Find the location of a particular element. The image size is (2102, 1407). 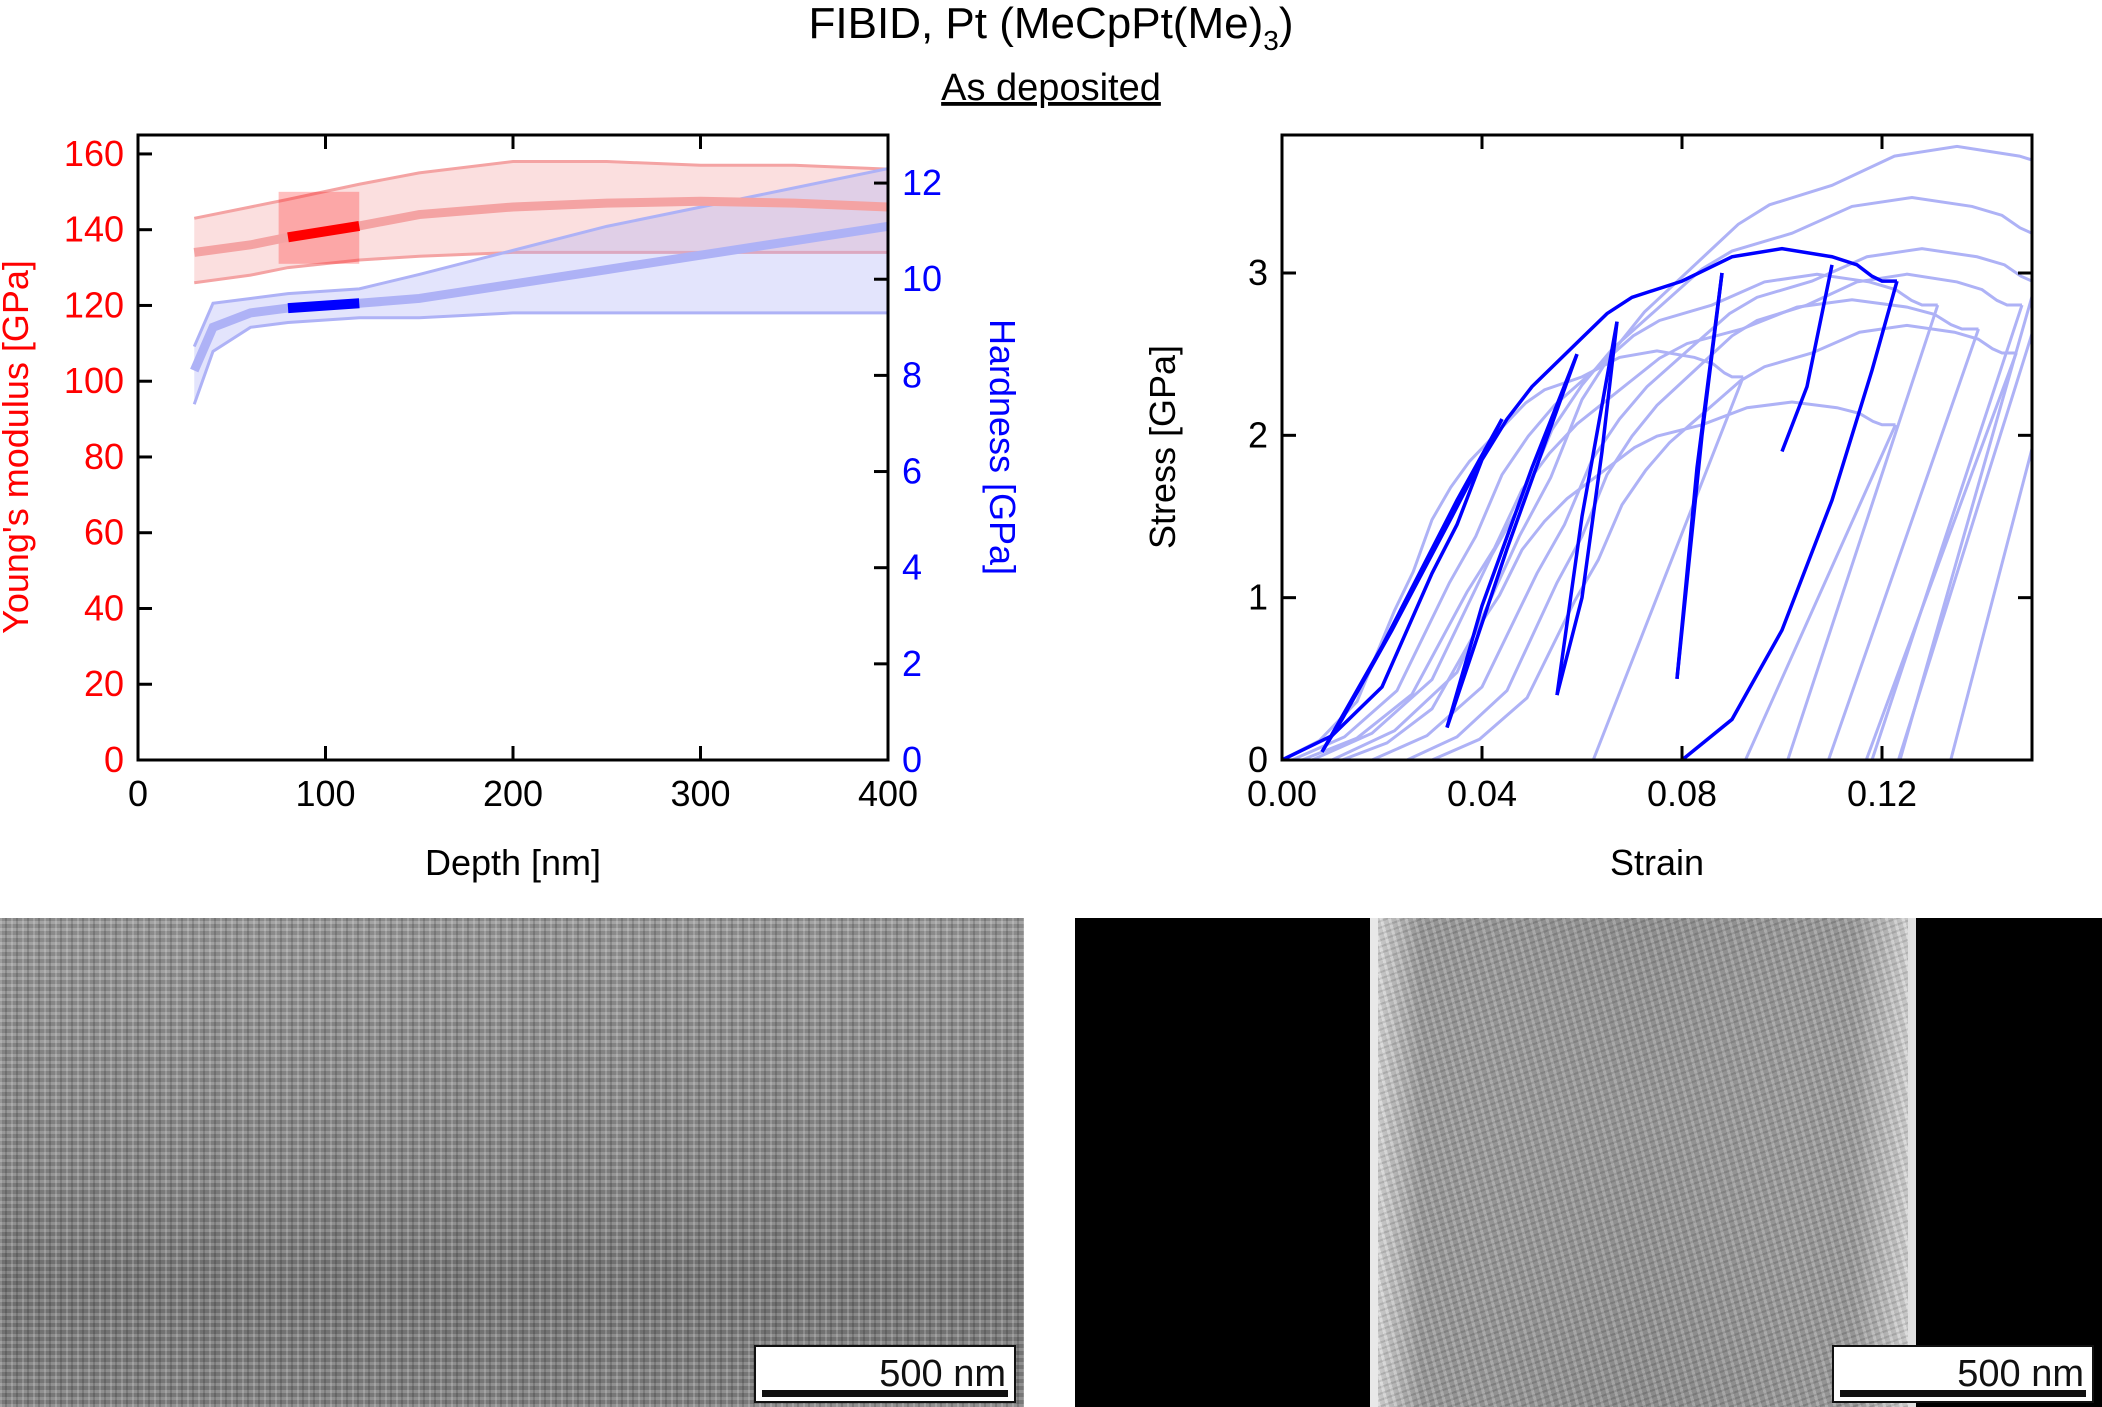

scale-label-left: 500 nm is located at coordinates (942, 1374).